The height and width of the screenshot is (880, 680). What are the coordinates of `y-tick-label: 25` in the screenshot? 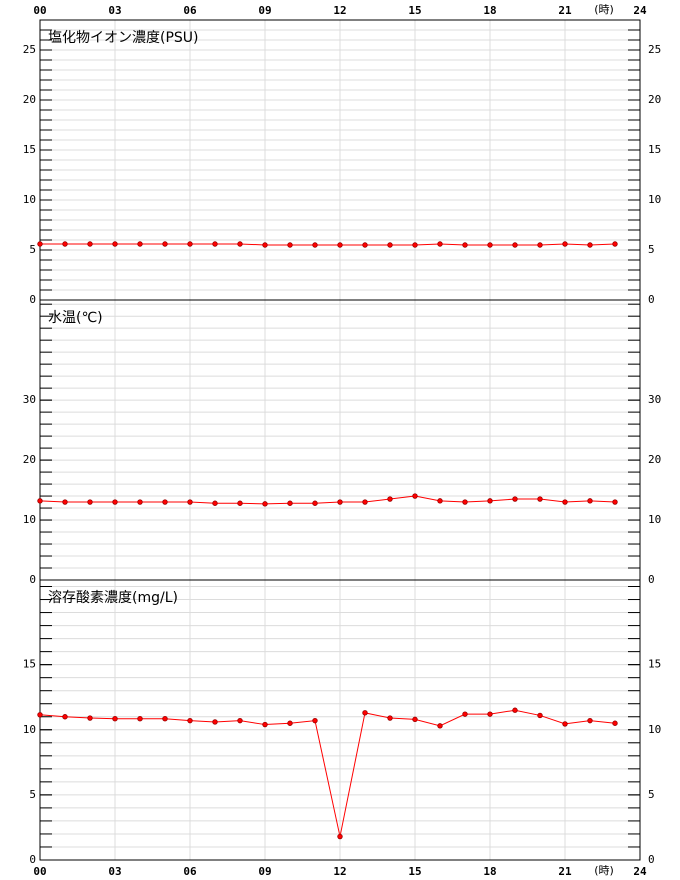 It's located at (29, 49).